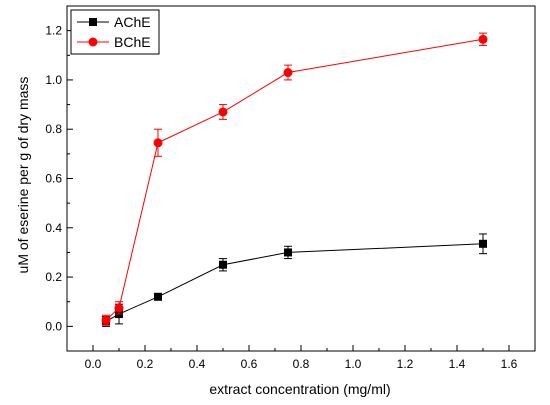 This screenshot has width=550, height=405. What do you see at coordinates (132, 22) in the screenshot?
I see `legend-label: AChE` at bounding box center [132, 22].